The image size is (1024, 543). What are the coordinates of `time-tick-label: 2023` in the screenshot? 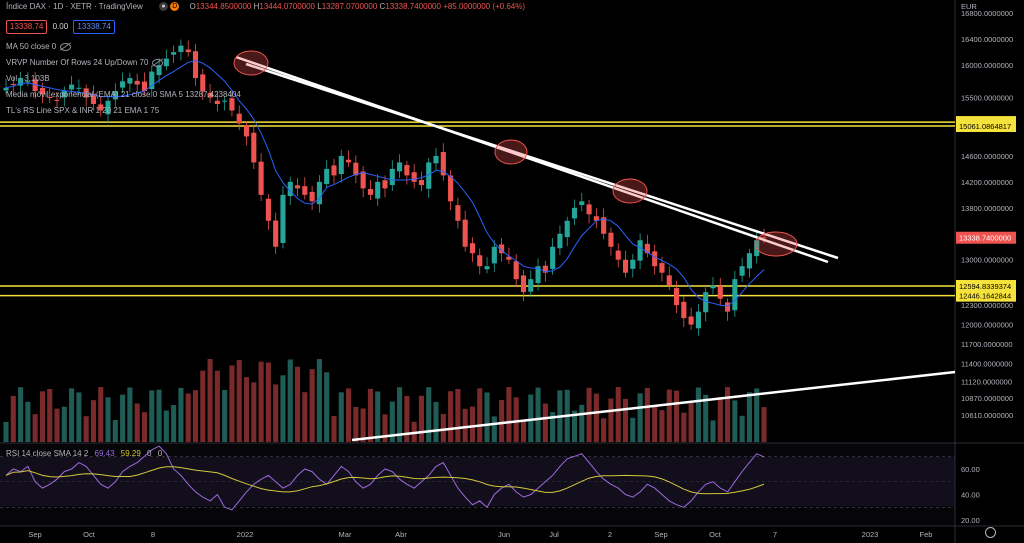 It's located at (870, 534).